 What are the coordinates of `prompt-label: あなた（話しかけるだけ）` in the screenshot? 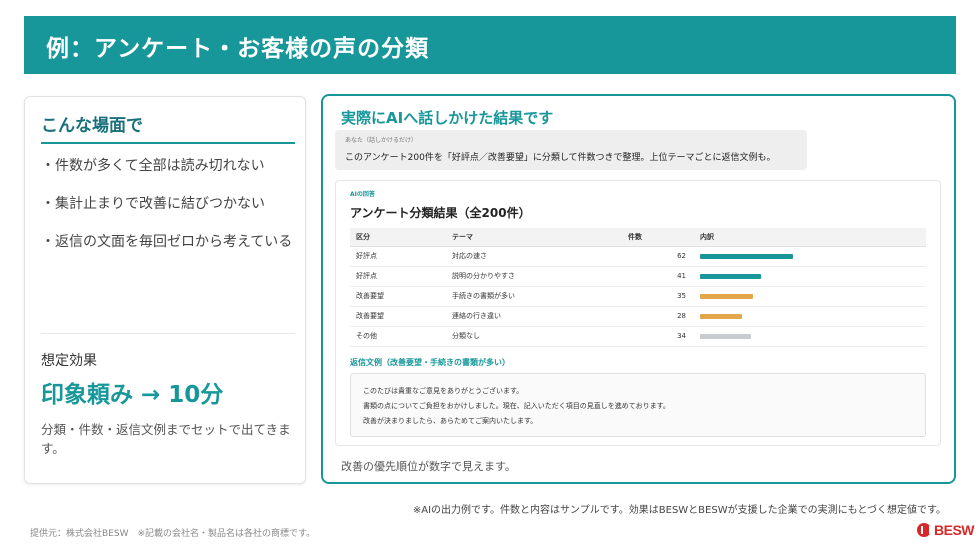 It's located at (381, 140).